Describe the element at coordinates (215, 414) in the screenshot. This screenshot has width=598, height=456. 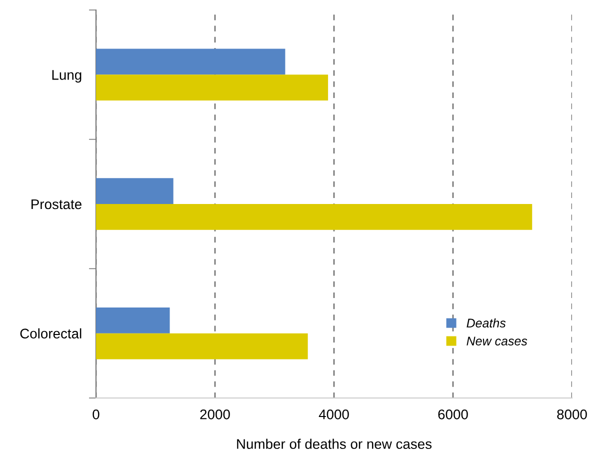
I see `x-tick-label: 2000` at that location.